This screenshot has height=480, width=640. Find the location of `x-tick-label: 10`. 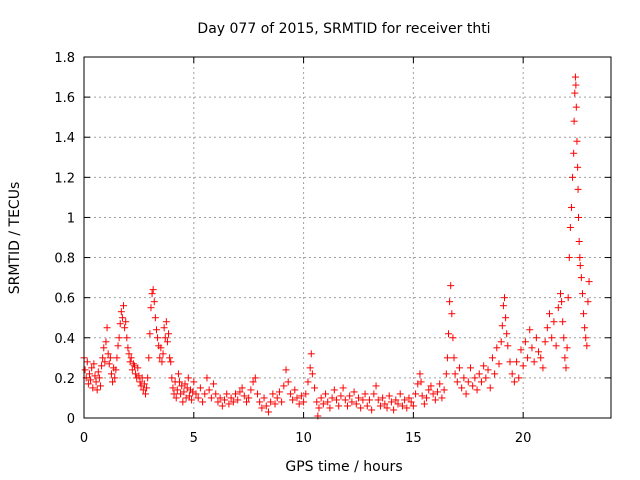

x-tick-label: 10 is located at coordinates (303, 438).